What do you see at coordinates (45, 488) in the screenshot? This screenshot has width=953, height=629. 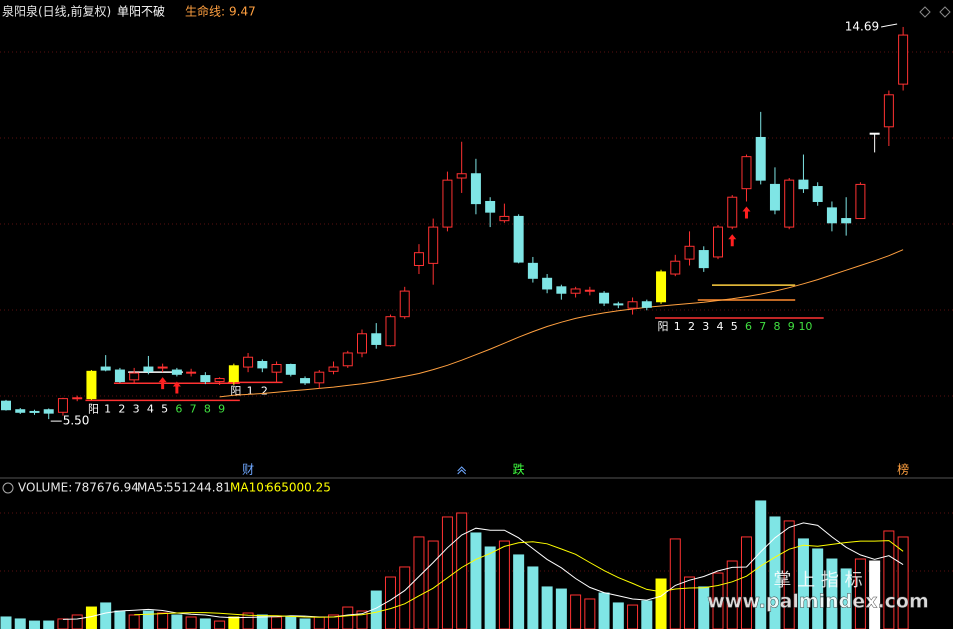 I see `volume-label: VOLUME:` at bounding box center [45, 488].